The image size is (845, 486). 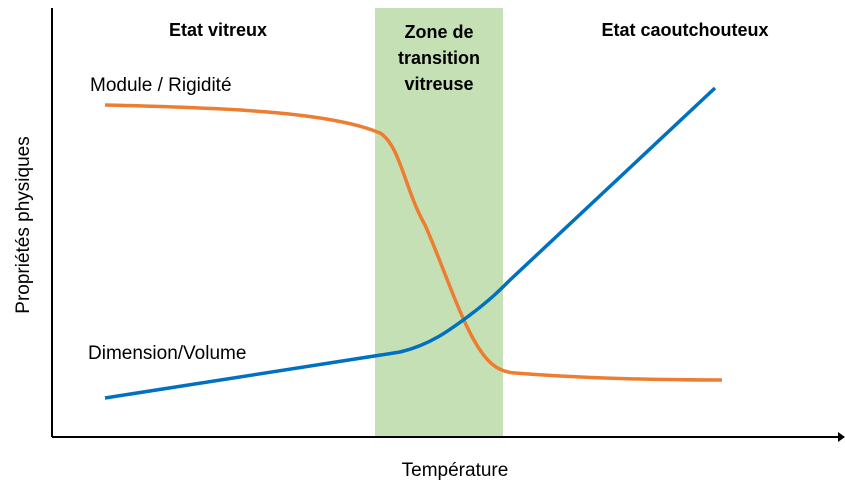 What do you see at coordinates (218, 30) in the screenshot?
I see `region-label: Etat vitreux` at bounding box center [218, 30].